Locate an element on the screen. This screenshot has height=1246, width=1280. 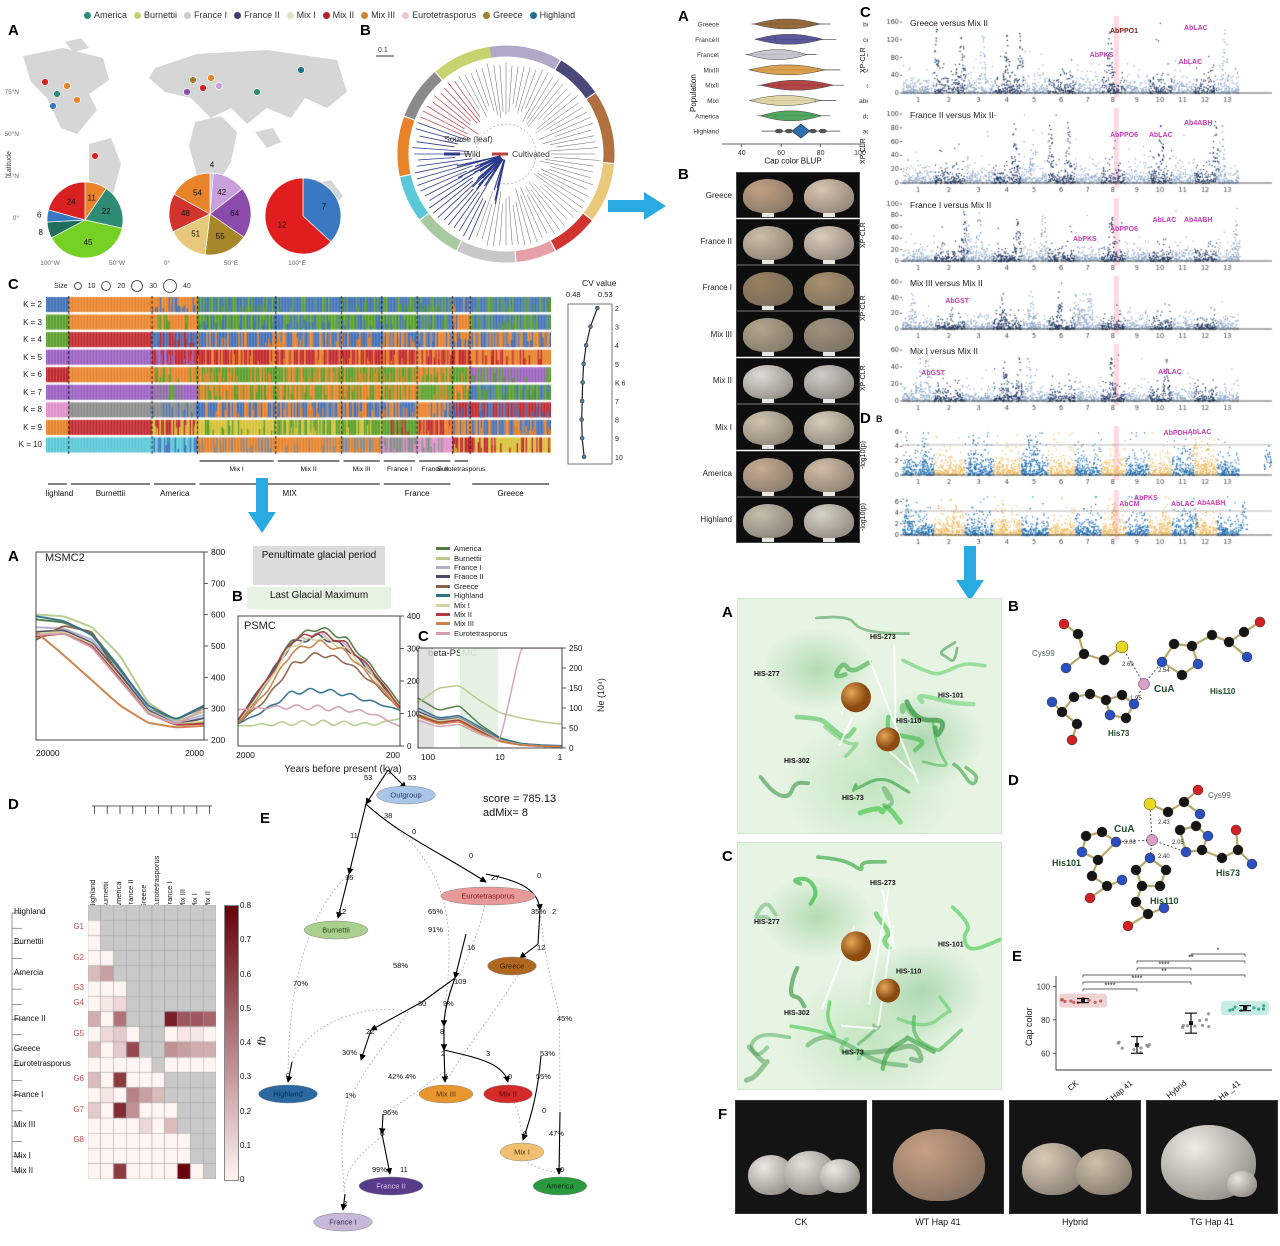
svg-text: 10 is located at coordinates (619, 458).